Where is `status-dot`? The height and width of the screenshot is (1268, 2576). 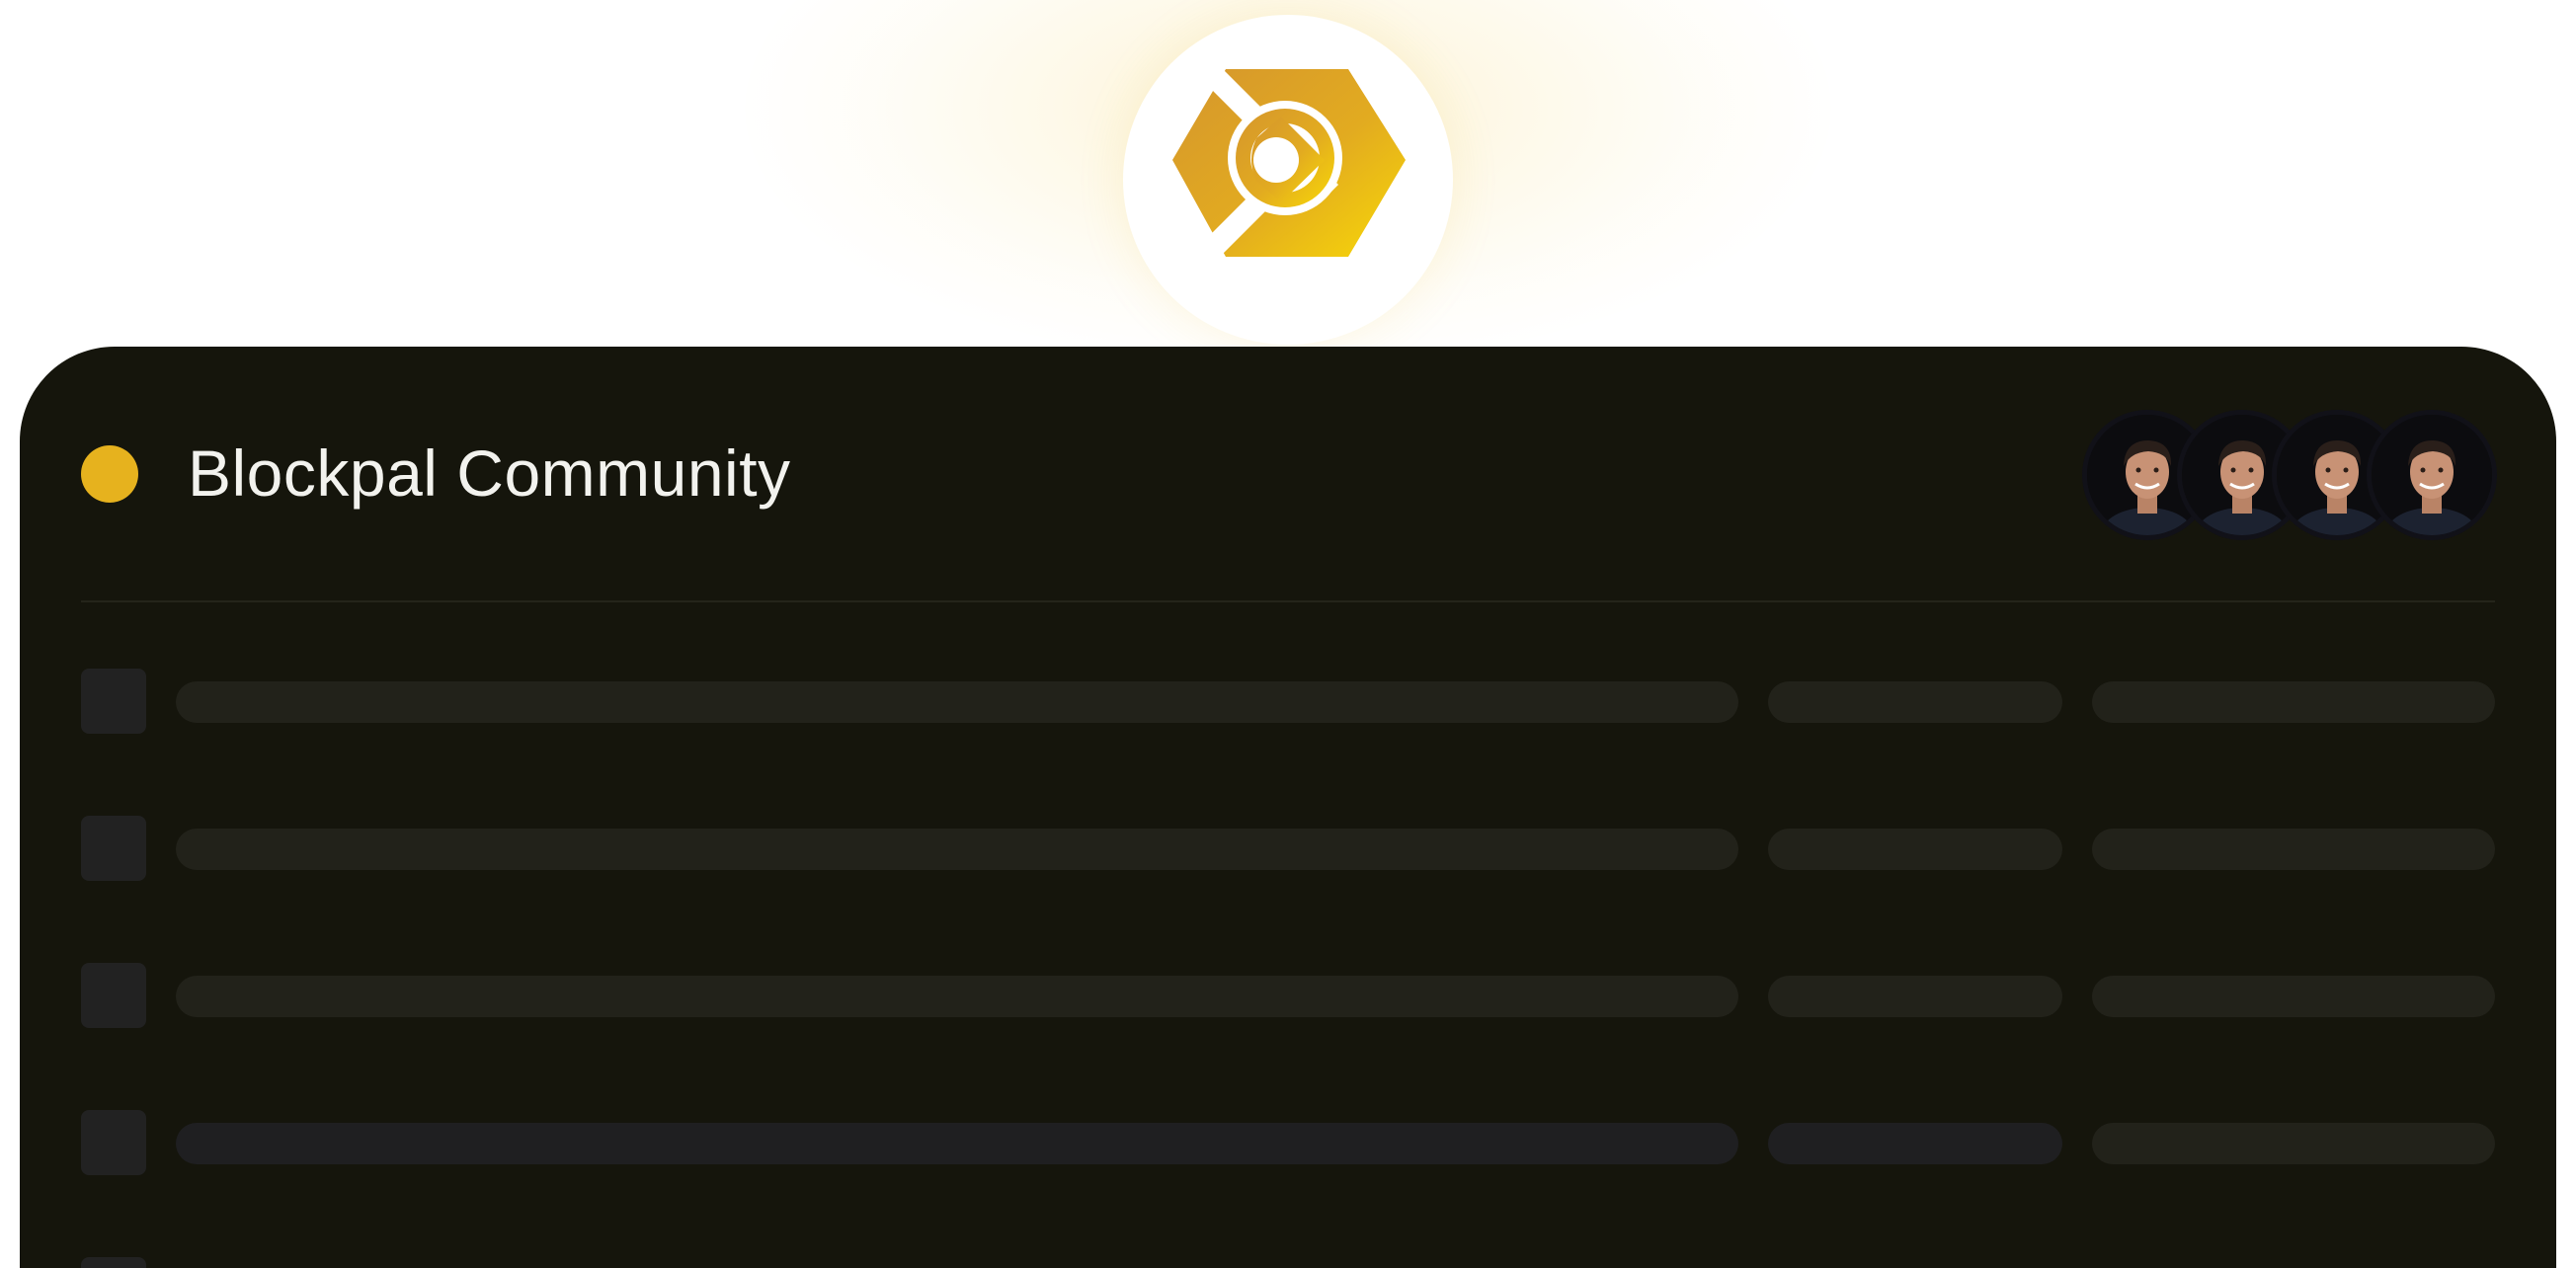 status-dot is located at coordinates (109, 474).